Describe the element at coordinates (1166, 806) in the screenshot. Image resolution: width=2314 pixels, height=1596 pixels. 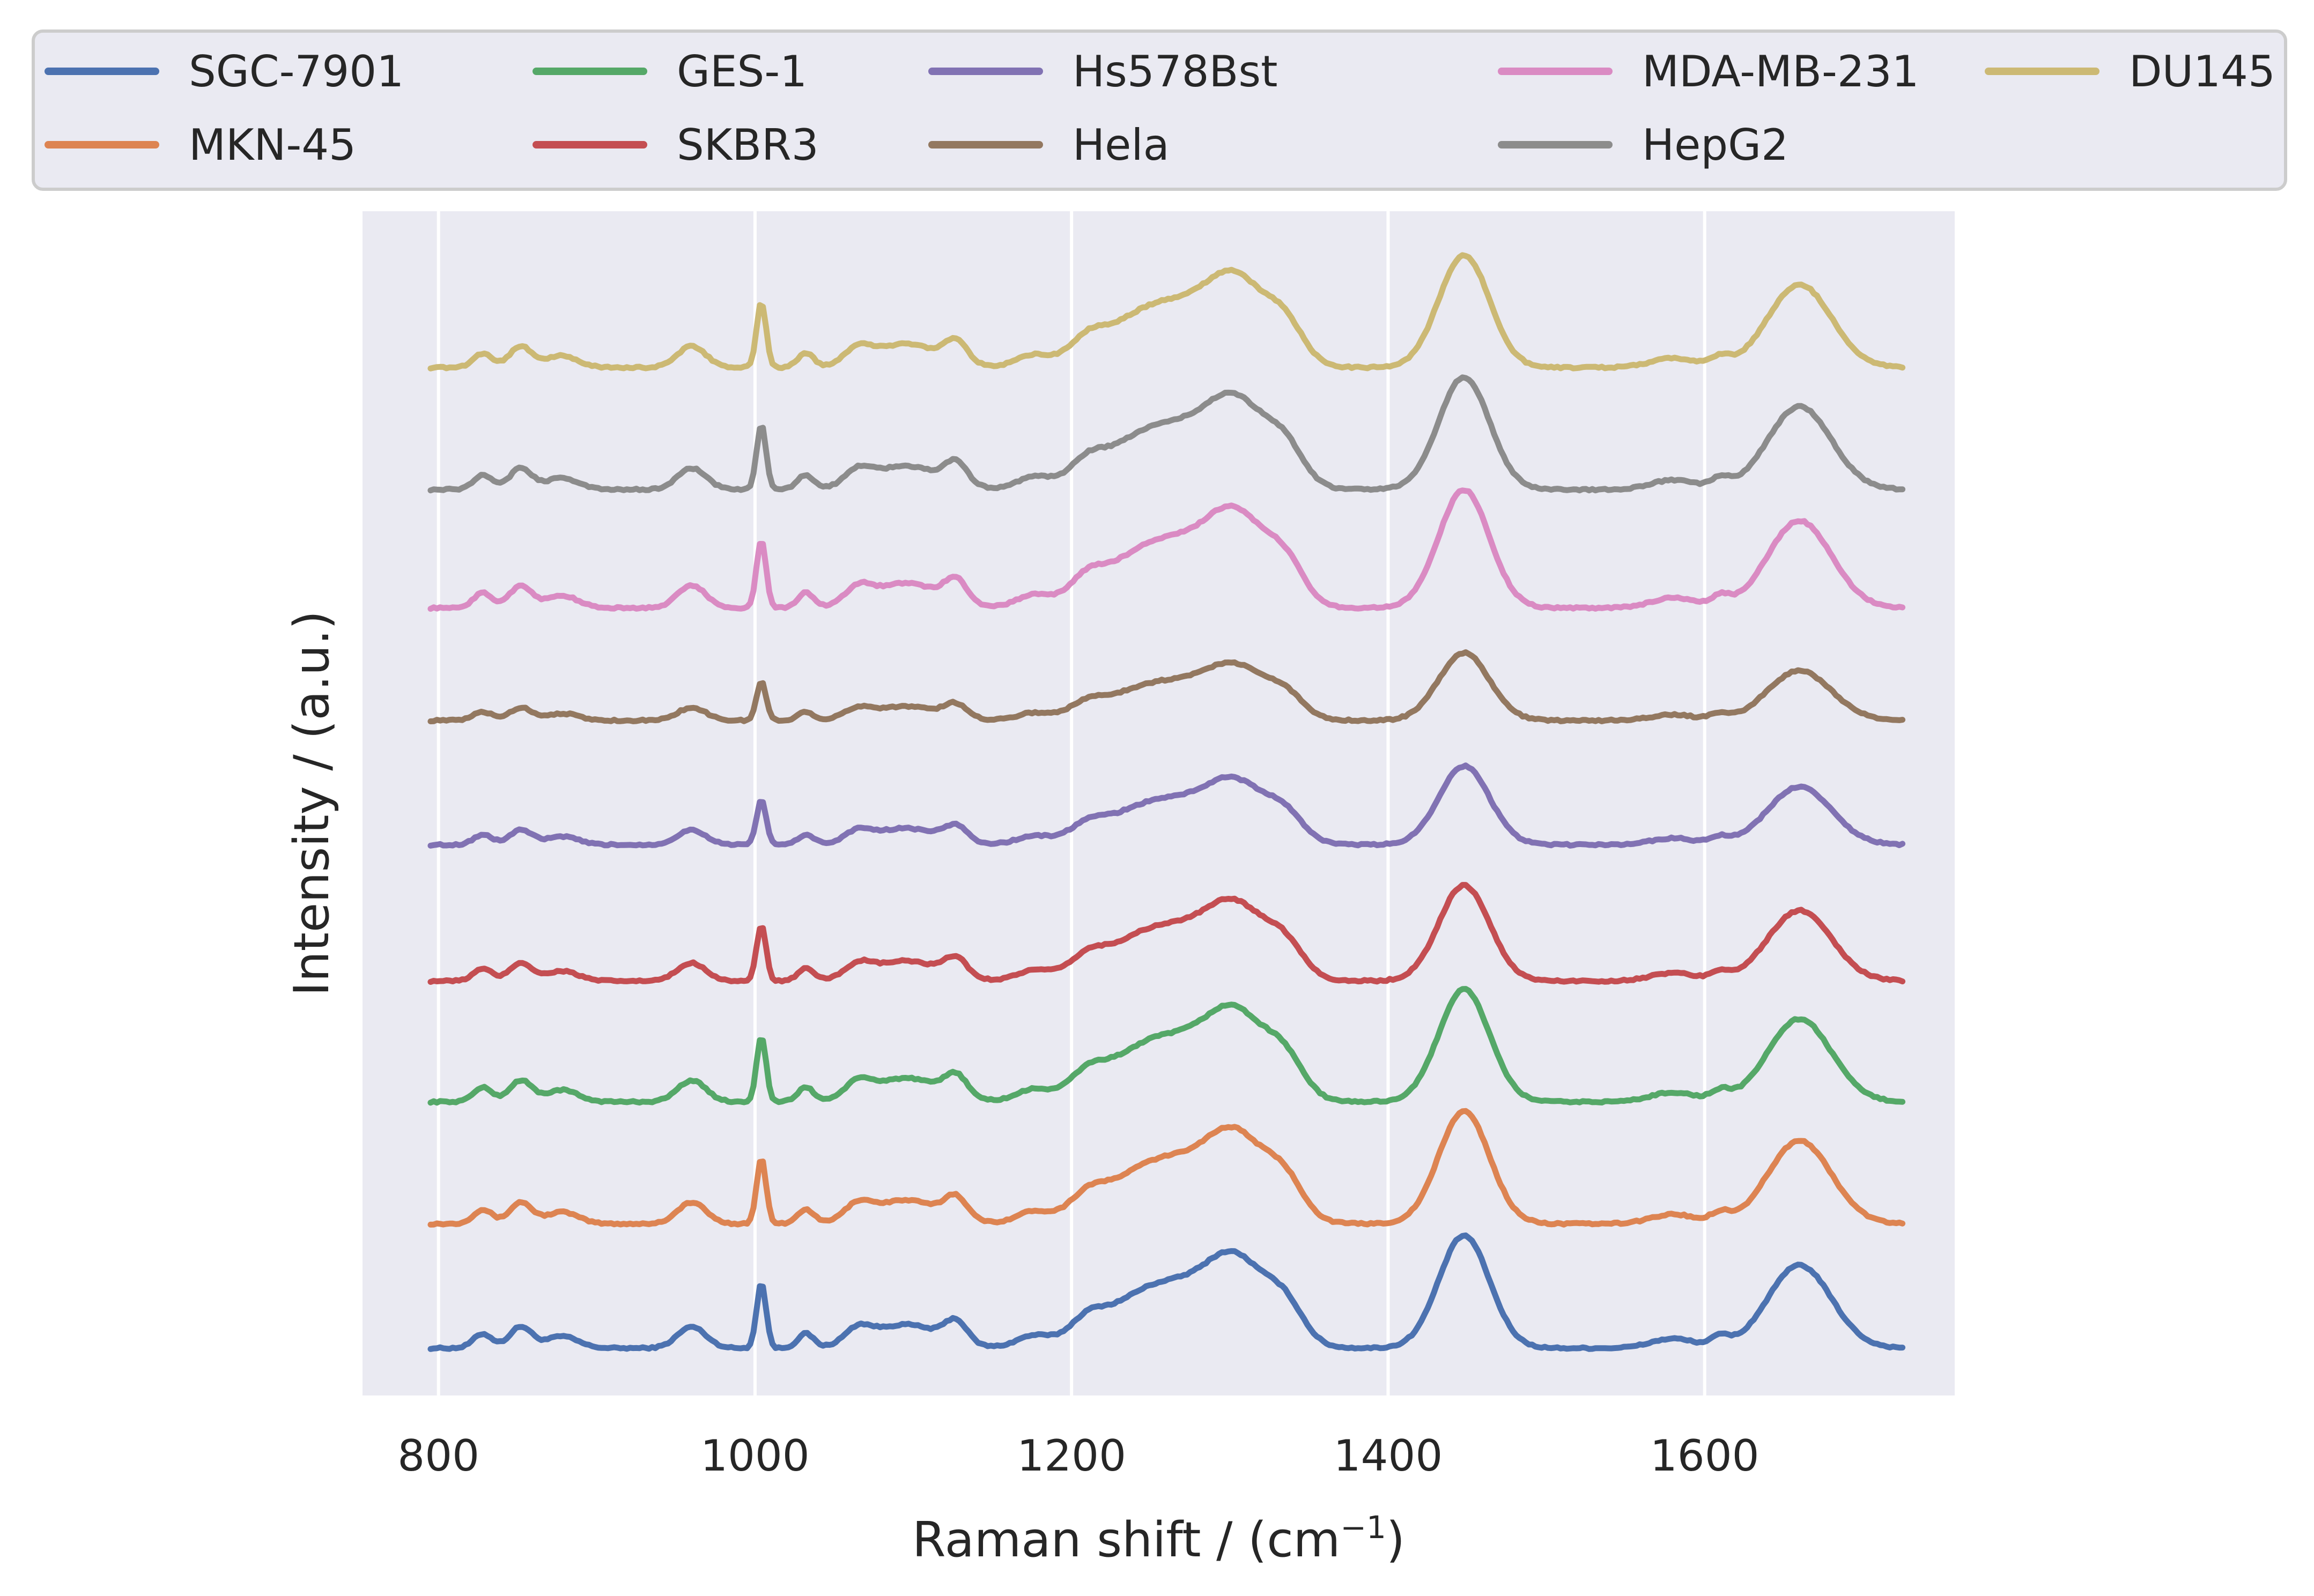
I see `series-line-hs578bst` at that location.